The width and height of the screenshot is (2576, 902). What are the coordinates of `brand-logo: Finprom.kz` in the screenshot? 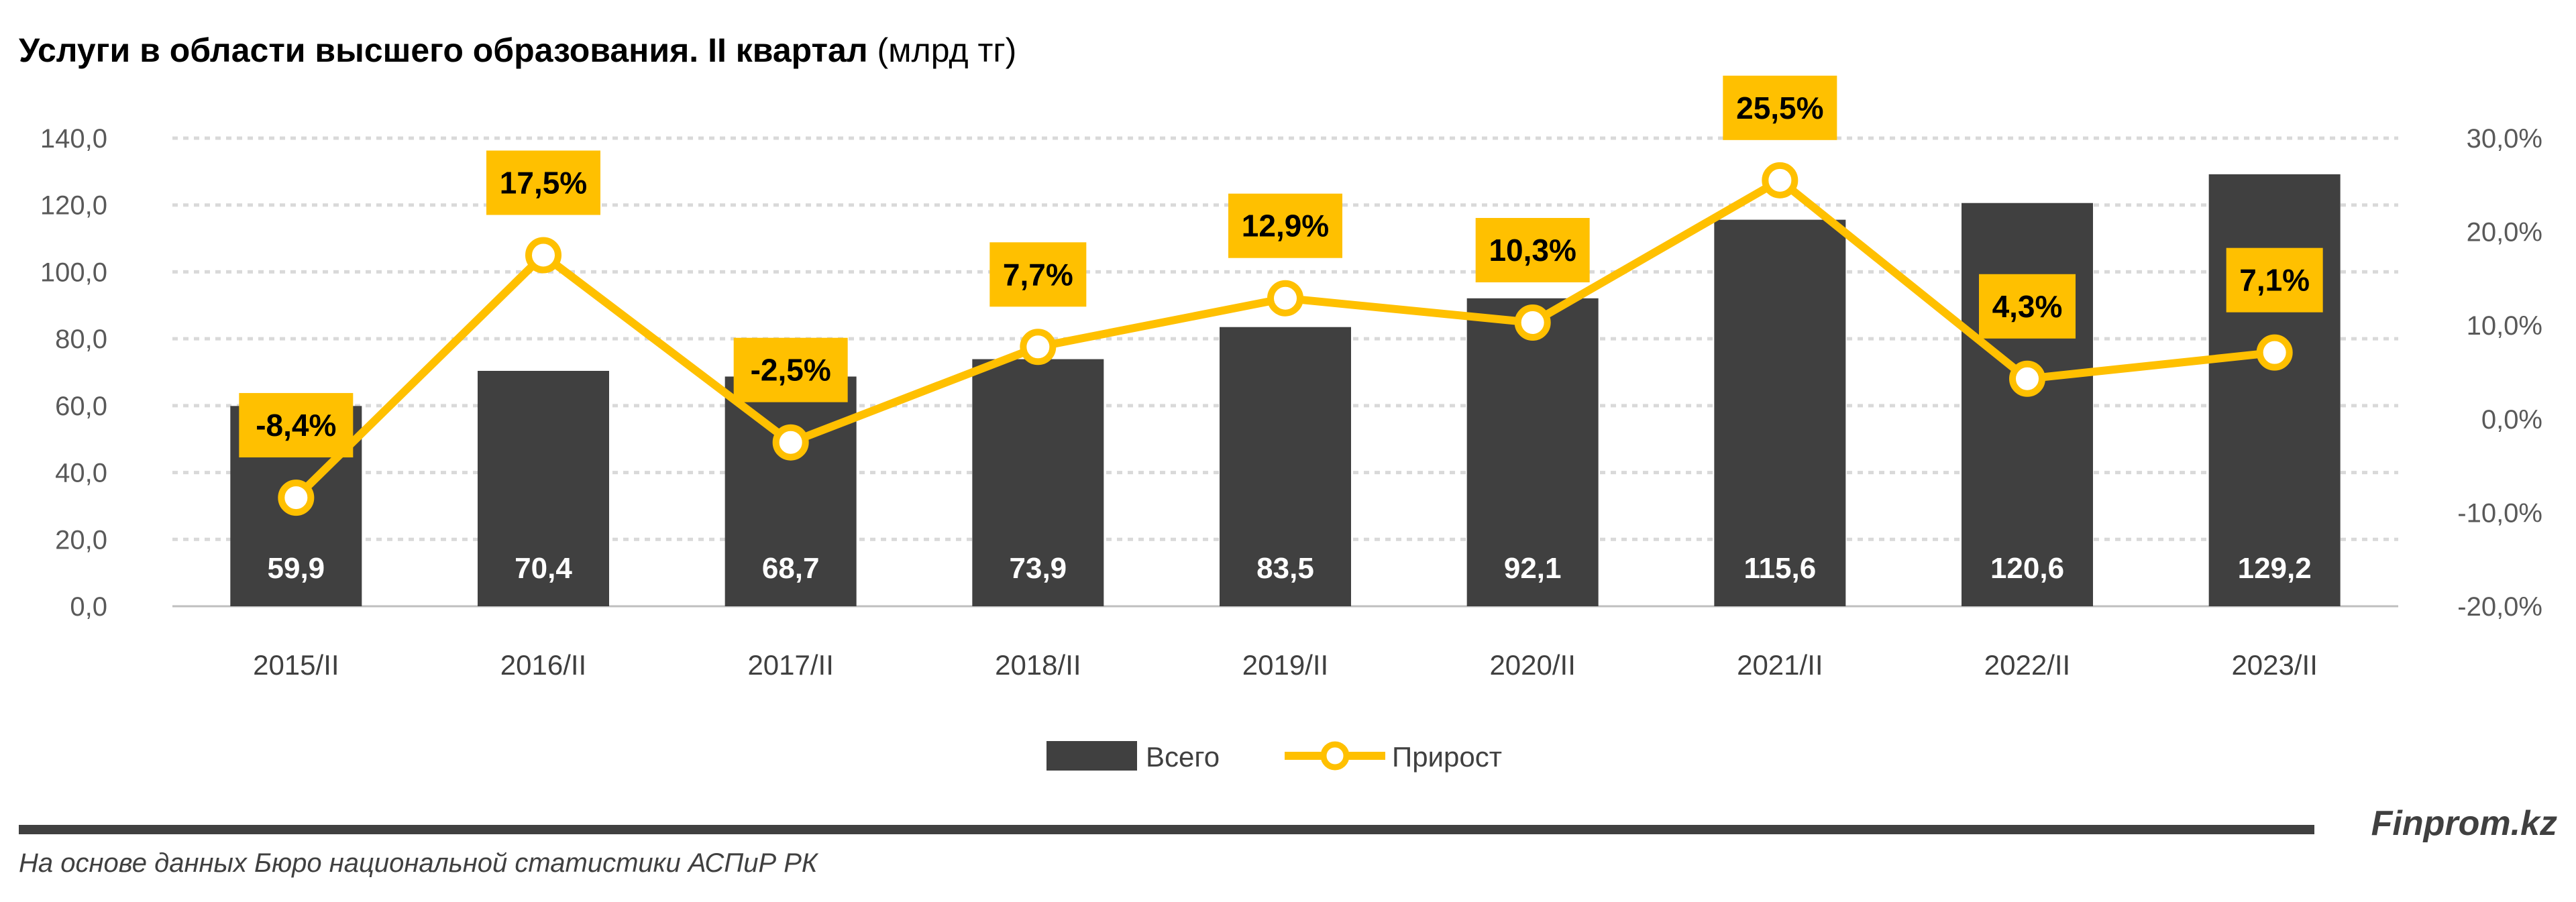 It's located at (2464, 823).